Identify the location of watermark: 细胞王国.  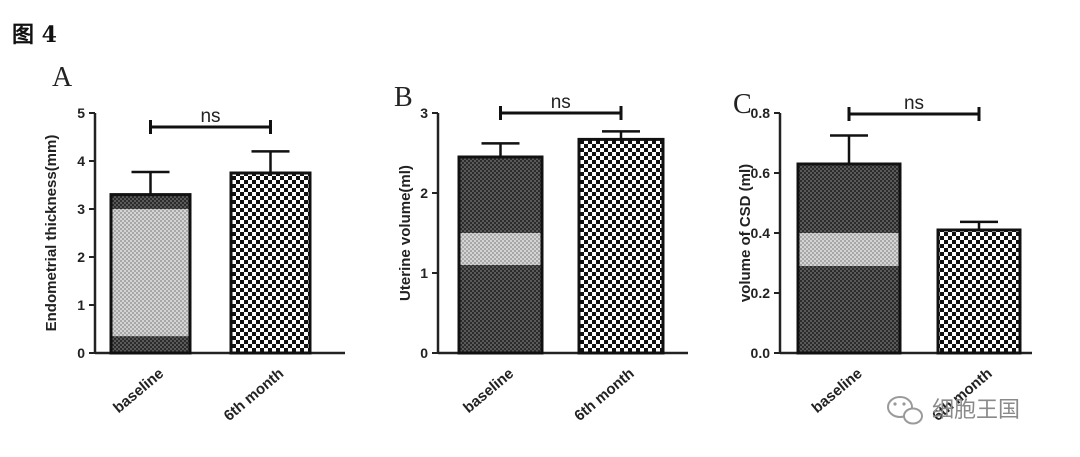
(953, 410).